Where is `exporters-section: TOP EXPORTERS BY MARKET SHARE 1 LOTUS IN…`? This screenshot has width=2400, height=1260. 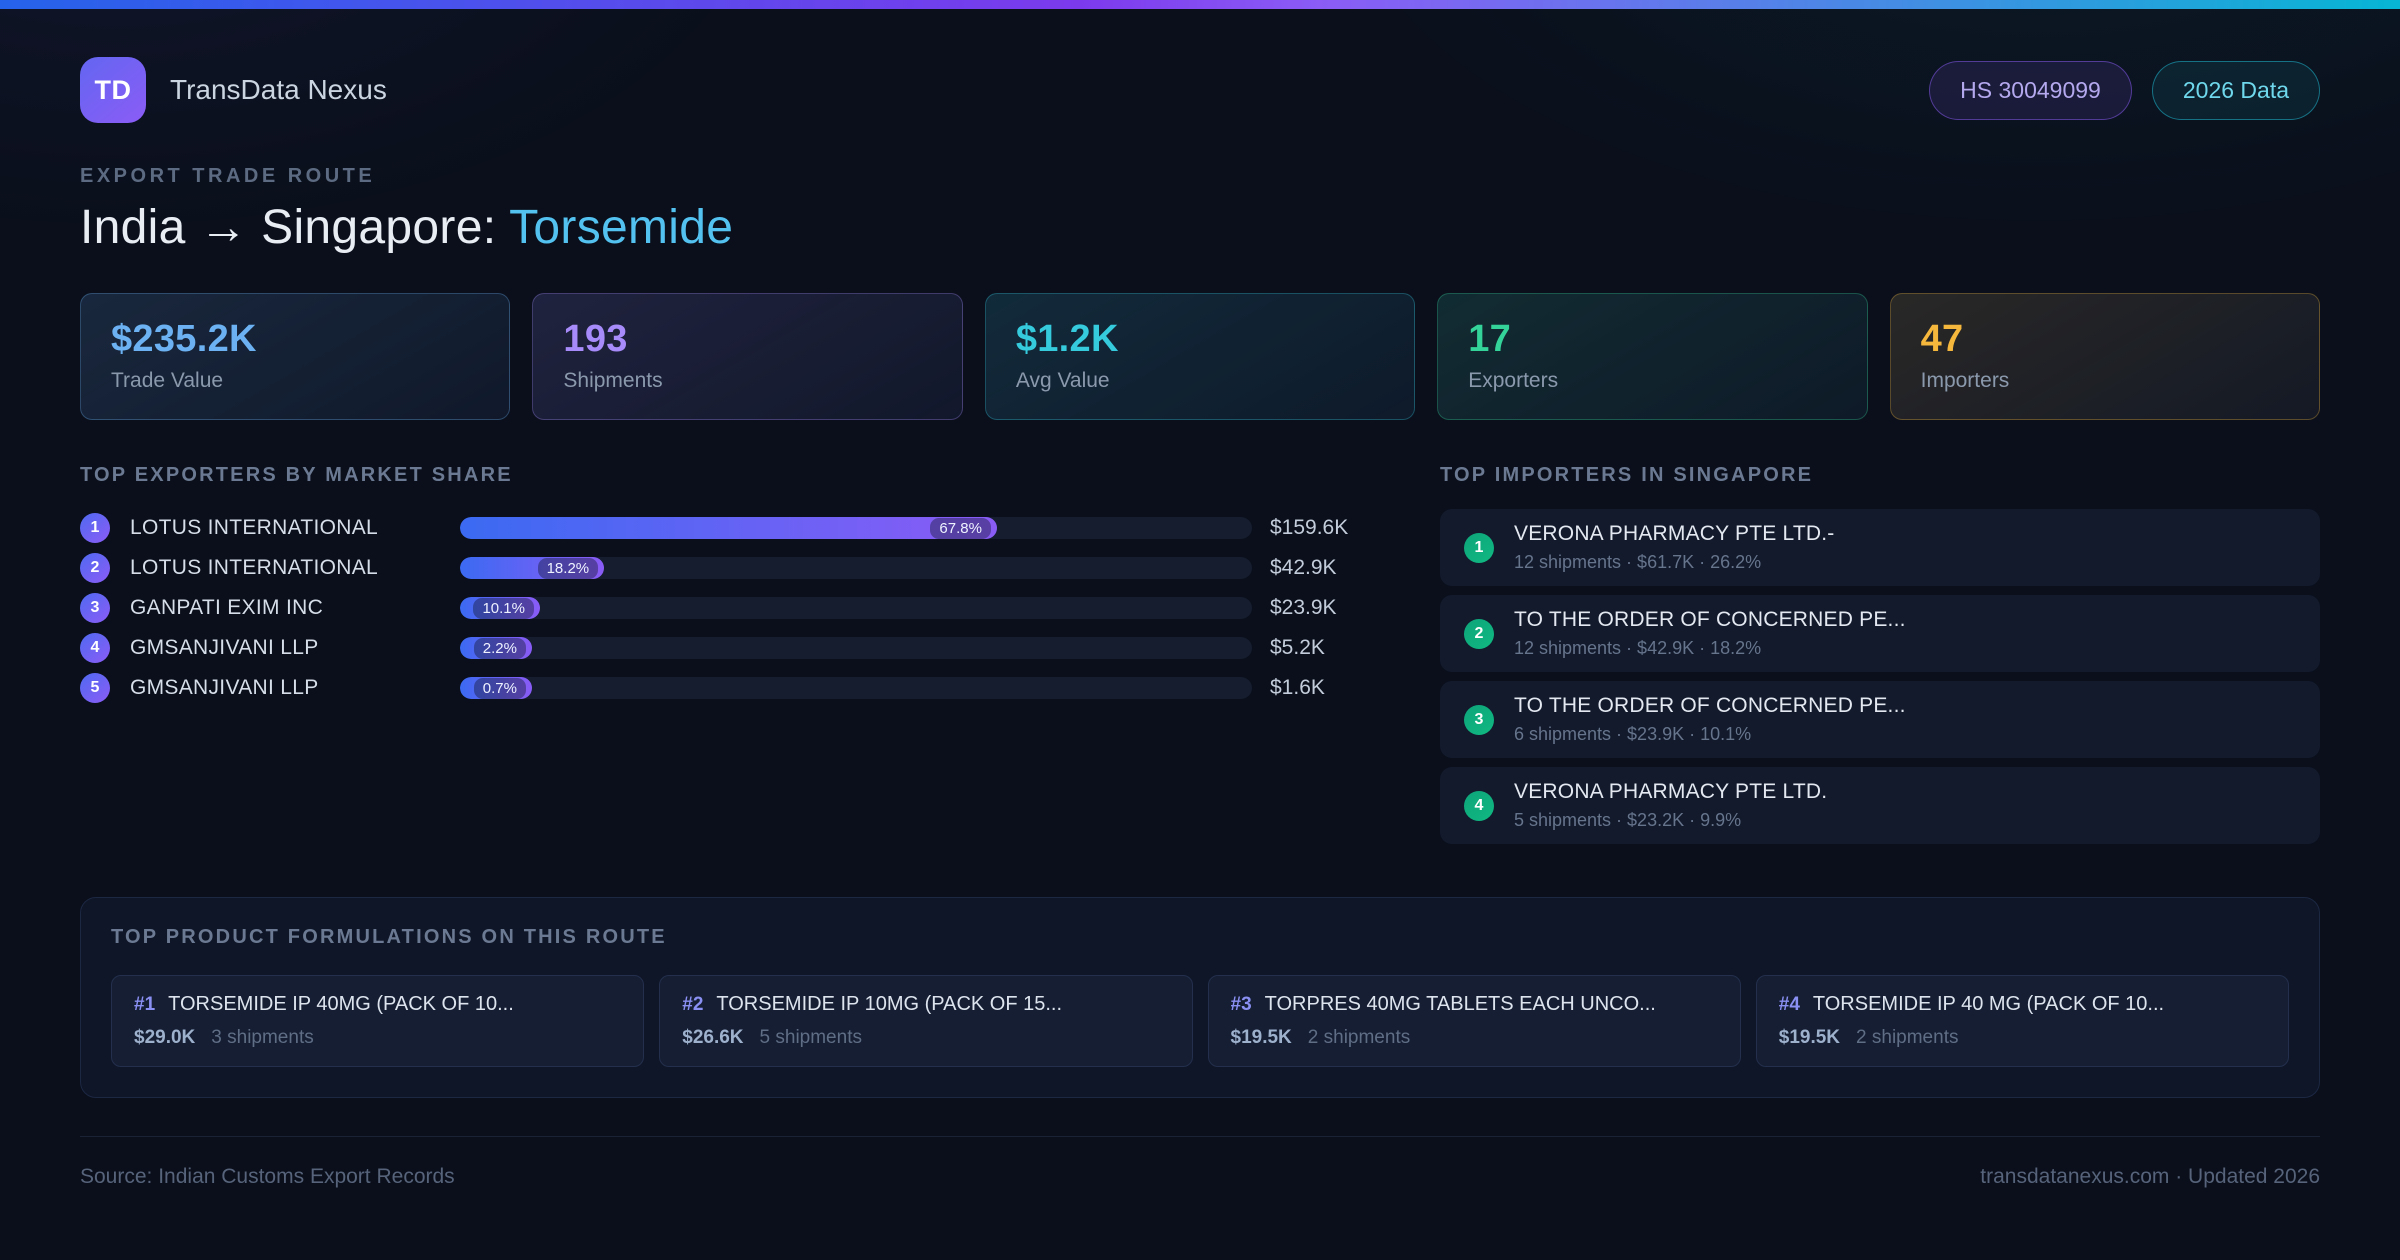
exporters-section: TOP EXPORTERS BY MARKET SHARE 1 LOTUS IN… is located at coordinates (730, 588).